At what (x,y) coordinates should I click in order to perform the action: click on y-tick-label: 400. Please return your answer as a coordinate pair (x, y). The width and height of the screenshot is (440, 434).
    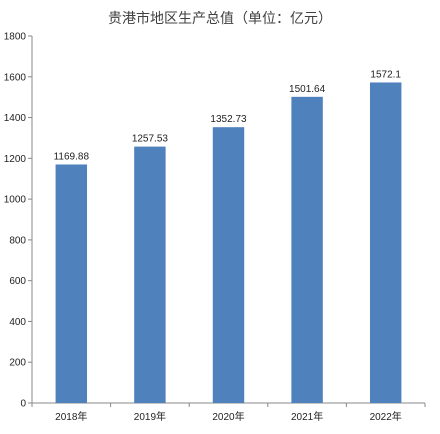
    Looking at the image, I should click on (17, 322).